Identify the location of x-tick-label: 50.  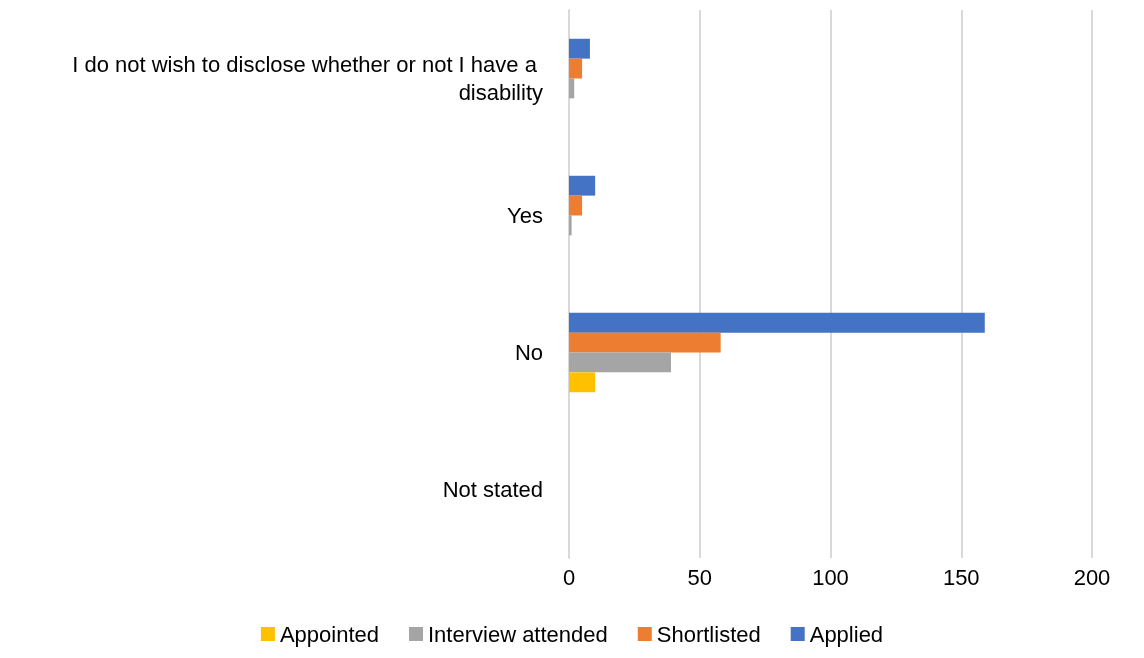
(699, 577).